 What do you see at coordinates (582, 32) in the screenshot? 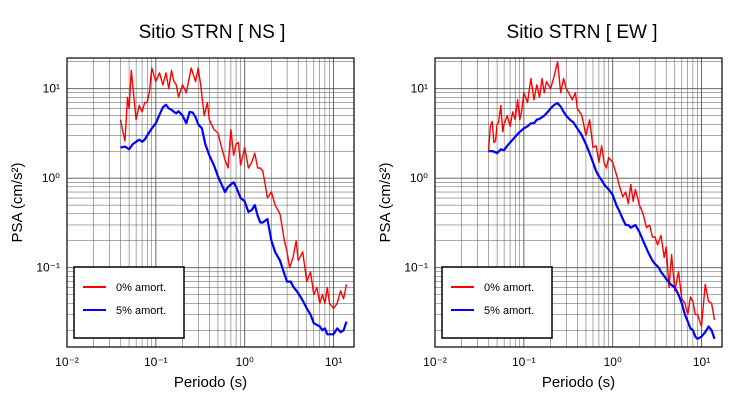
I see `chart-title: Sitio STRN [ EW ]` at bounding box center [582, 32].